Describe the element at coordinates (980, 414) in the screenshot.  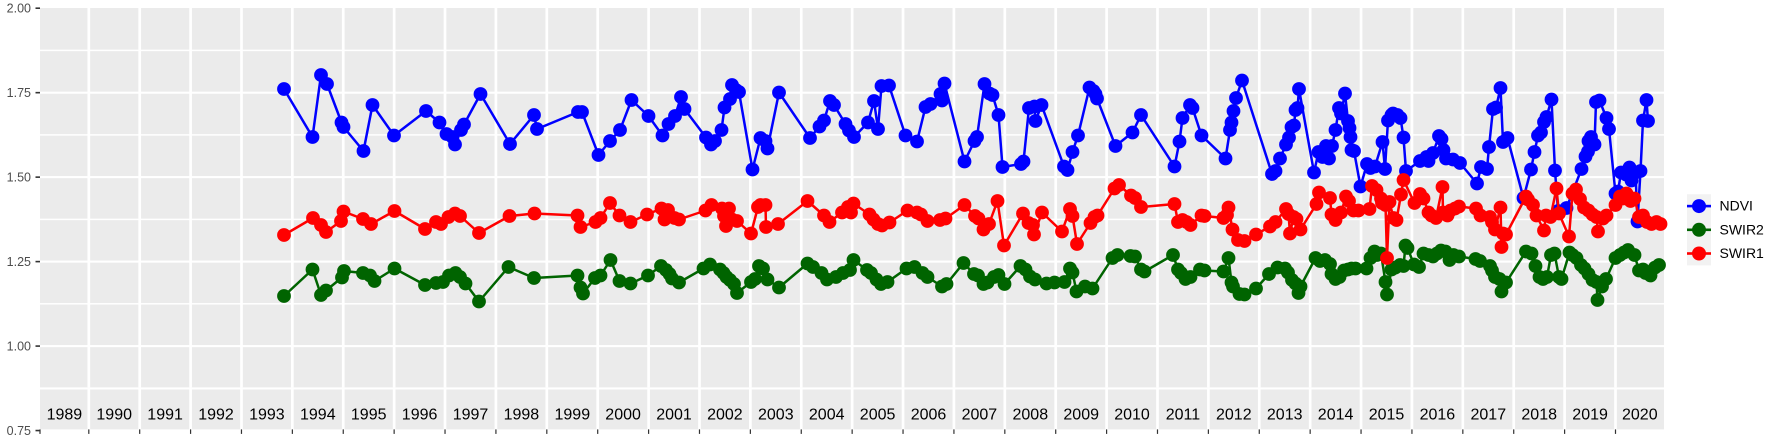
I see `svg-text: 2007` at that location.